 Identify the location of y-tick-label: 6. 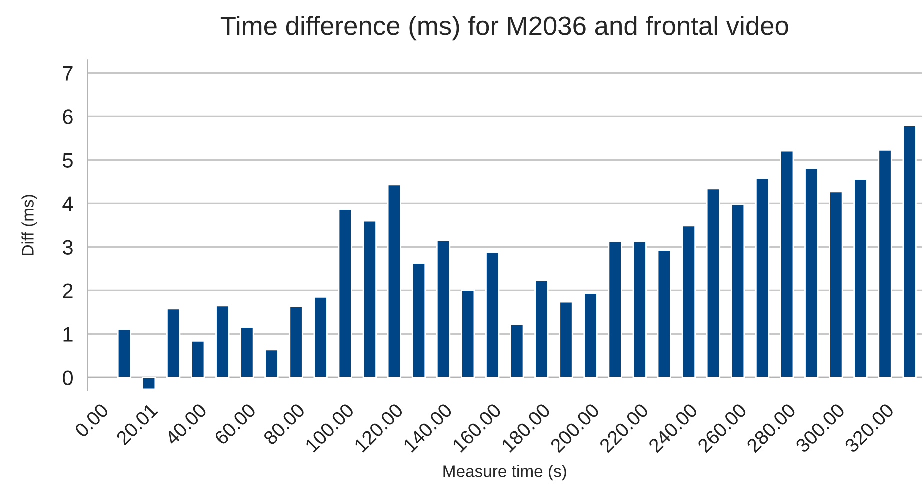
(68, 117).